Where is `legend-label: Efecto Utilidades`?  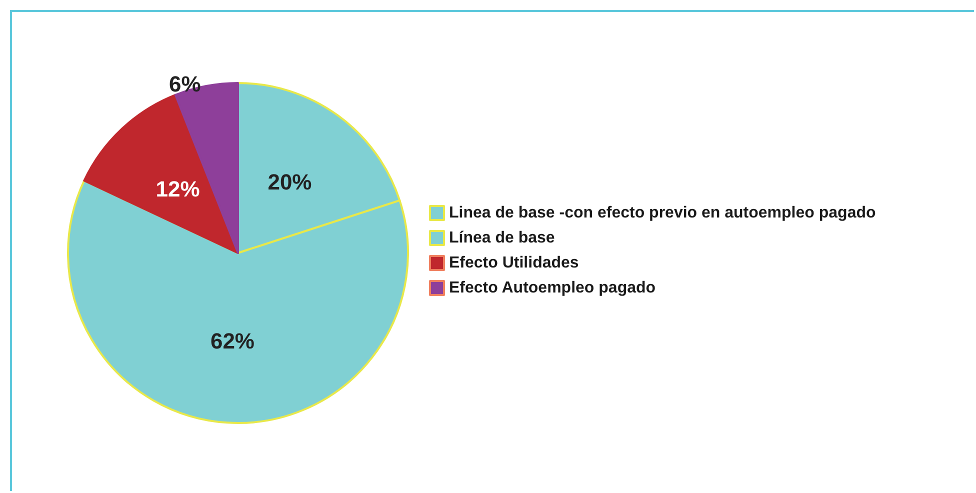
legend-label: Efecto Utilidades is located at coordinates (514, 263).